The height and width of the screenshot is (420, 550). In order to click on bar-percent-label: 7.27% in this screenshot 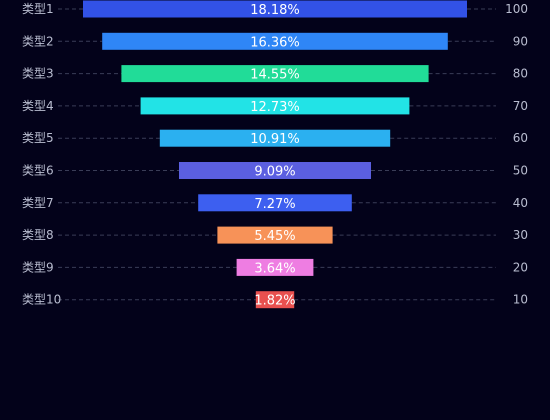, I will do `click(274, 204)`.